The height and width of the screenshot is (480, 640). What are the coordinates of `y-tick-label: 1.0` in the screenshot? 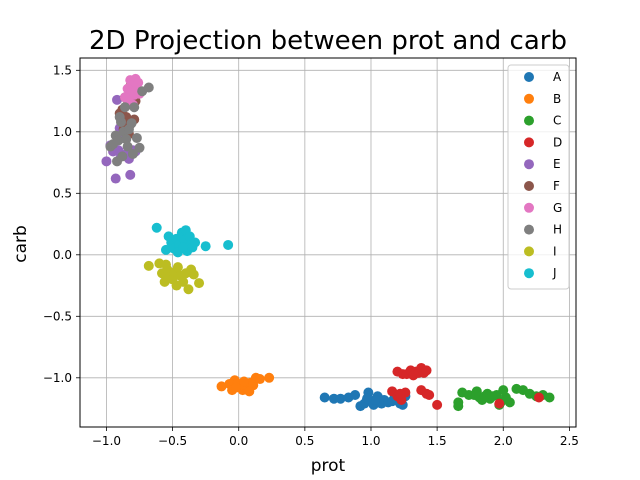 It's located at (62, 132).